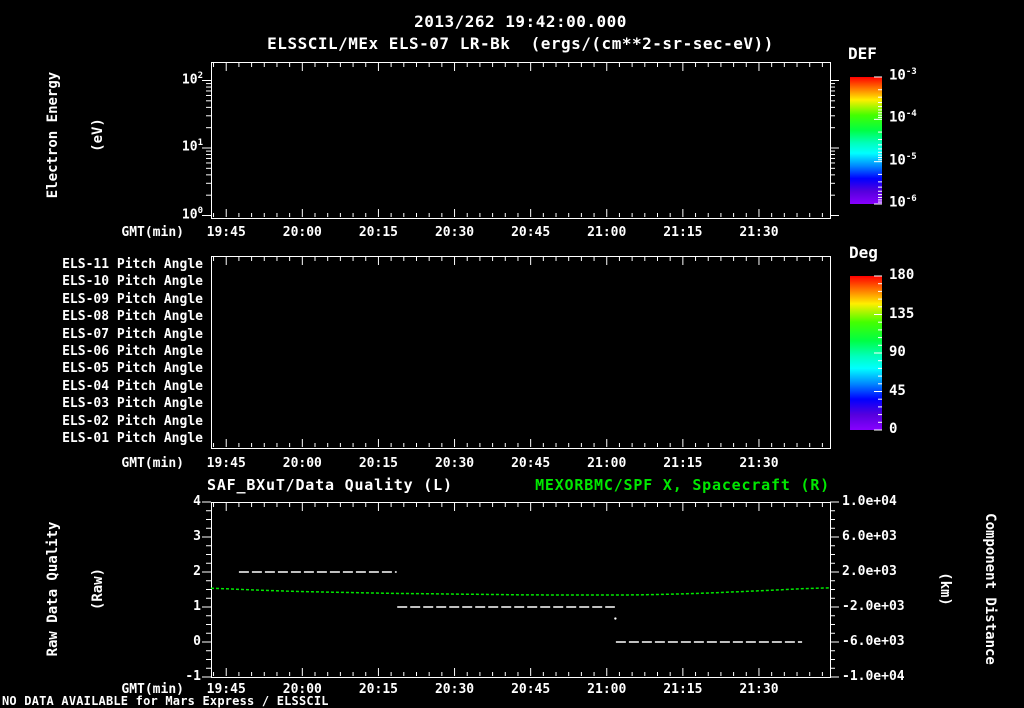 The image size is (1024, 708). What do you see at coordinates (378, 463) in the screenshot?
I see `panel2-x-tick-label: 20:15` at bounding box center [378, 463].